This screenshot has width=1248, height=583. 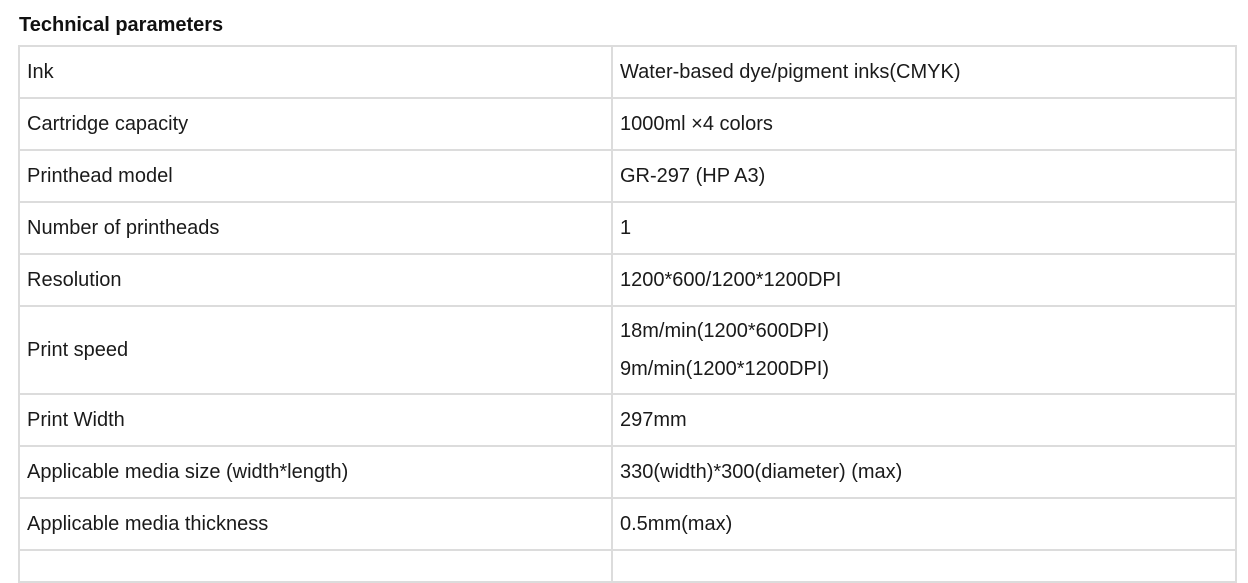 What do you see at coordinates (696, 123) in the screenshot?
I see `parameter-value-line: 1000ml ×4 colors` at bounding box center [696, 123].